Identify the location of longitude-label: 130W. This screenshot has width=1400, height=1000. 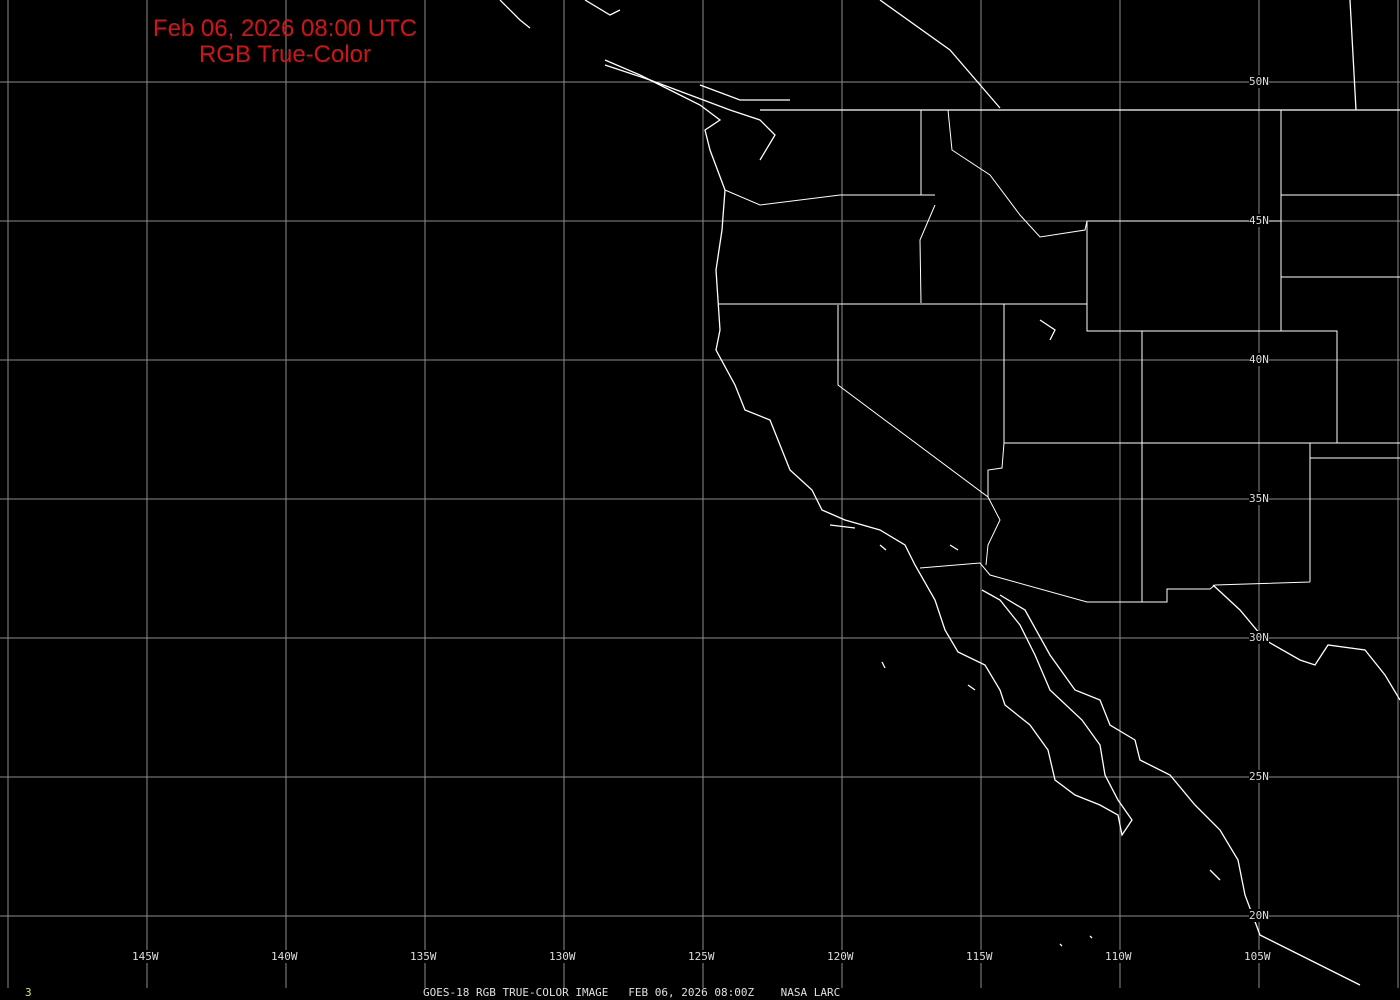
(562, 956).